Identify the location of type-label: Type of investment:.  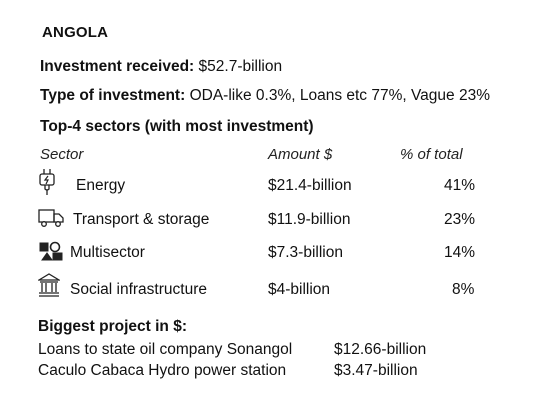
(113, 95).